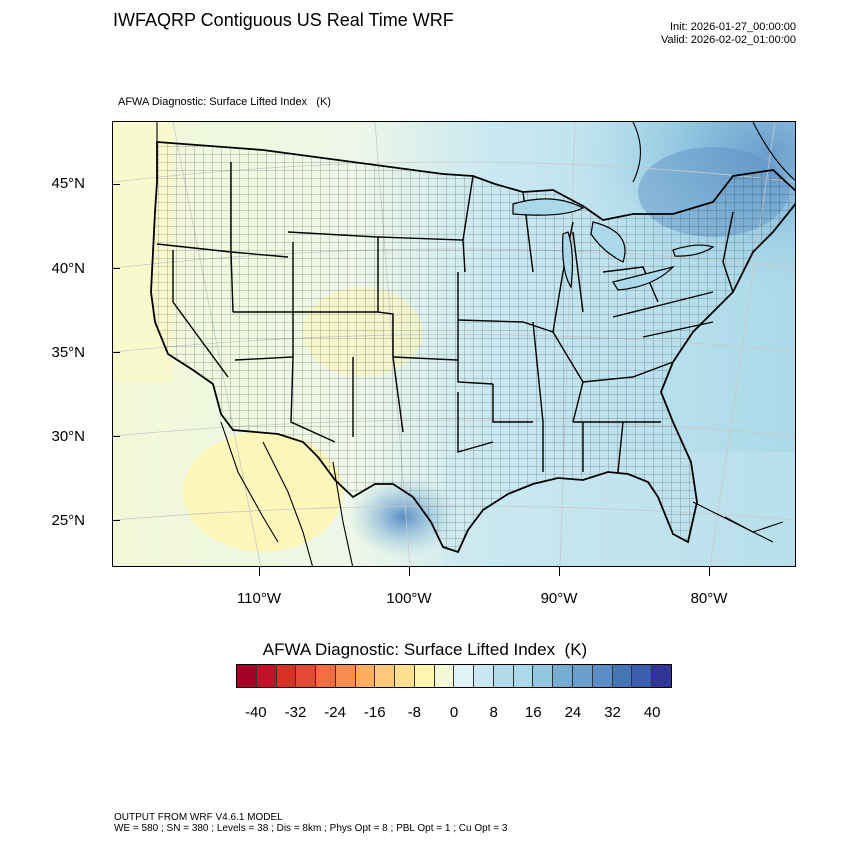  What do you see at coordinates (259, 598) in the screenshot?
I see `lon-label-110: 110°W` at bounding box center [259, 598].